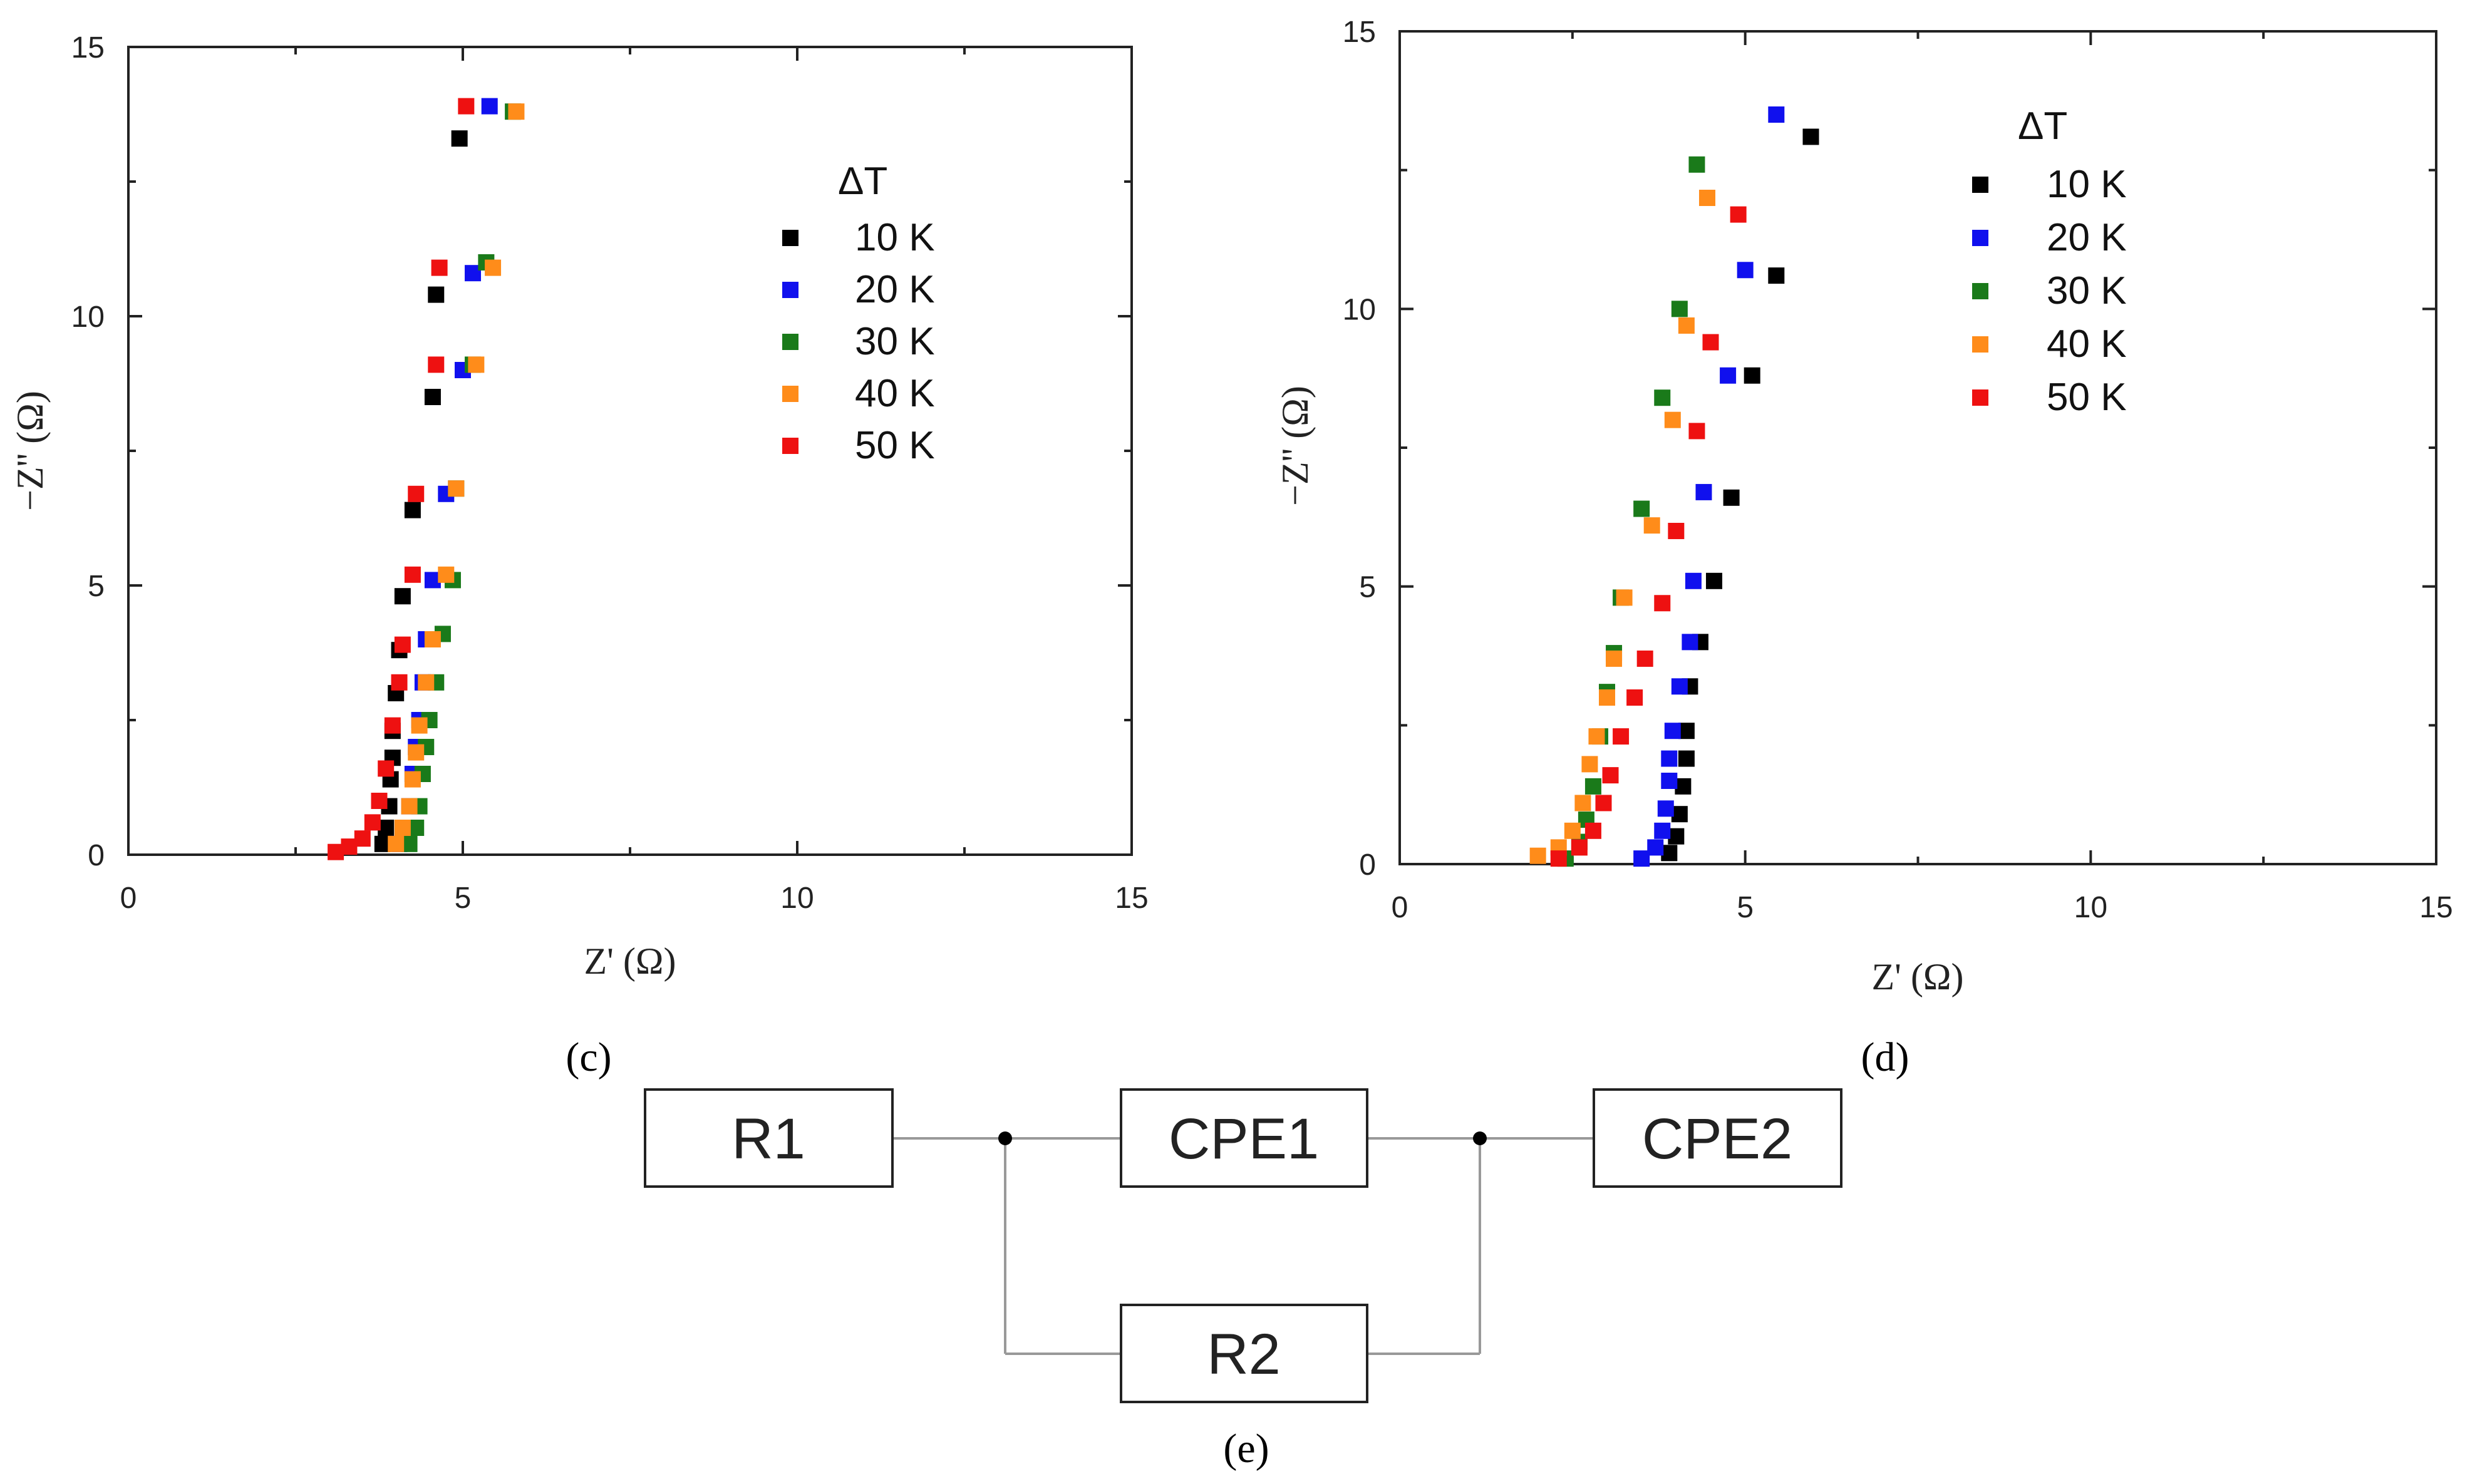 Image resolution: width=2465 pixels, height=1484 pixels. I want to click on cpe1-label: CPE1, so click(1244, 1139).